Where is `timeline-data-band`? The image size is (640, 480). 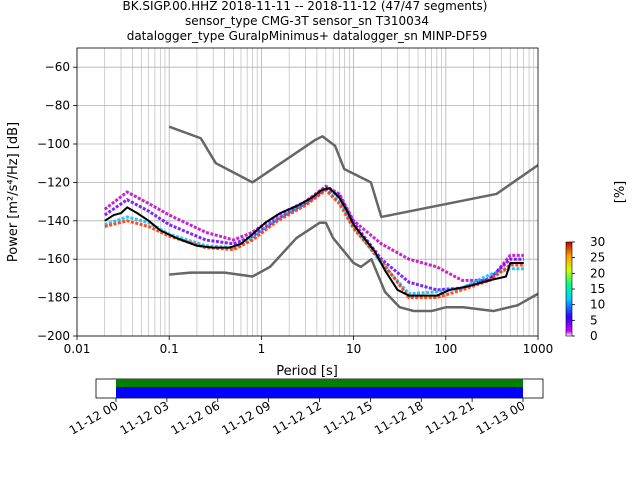 timeline-data-band is located at coordinates (319, 383).